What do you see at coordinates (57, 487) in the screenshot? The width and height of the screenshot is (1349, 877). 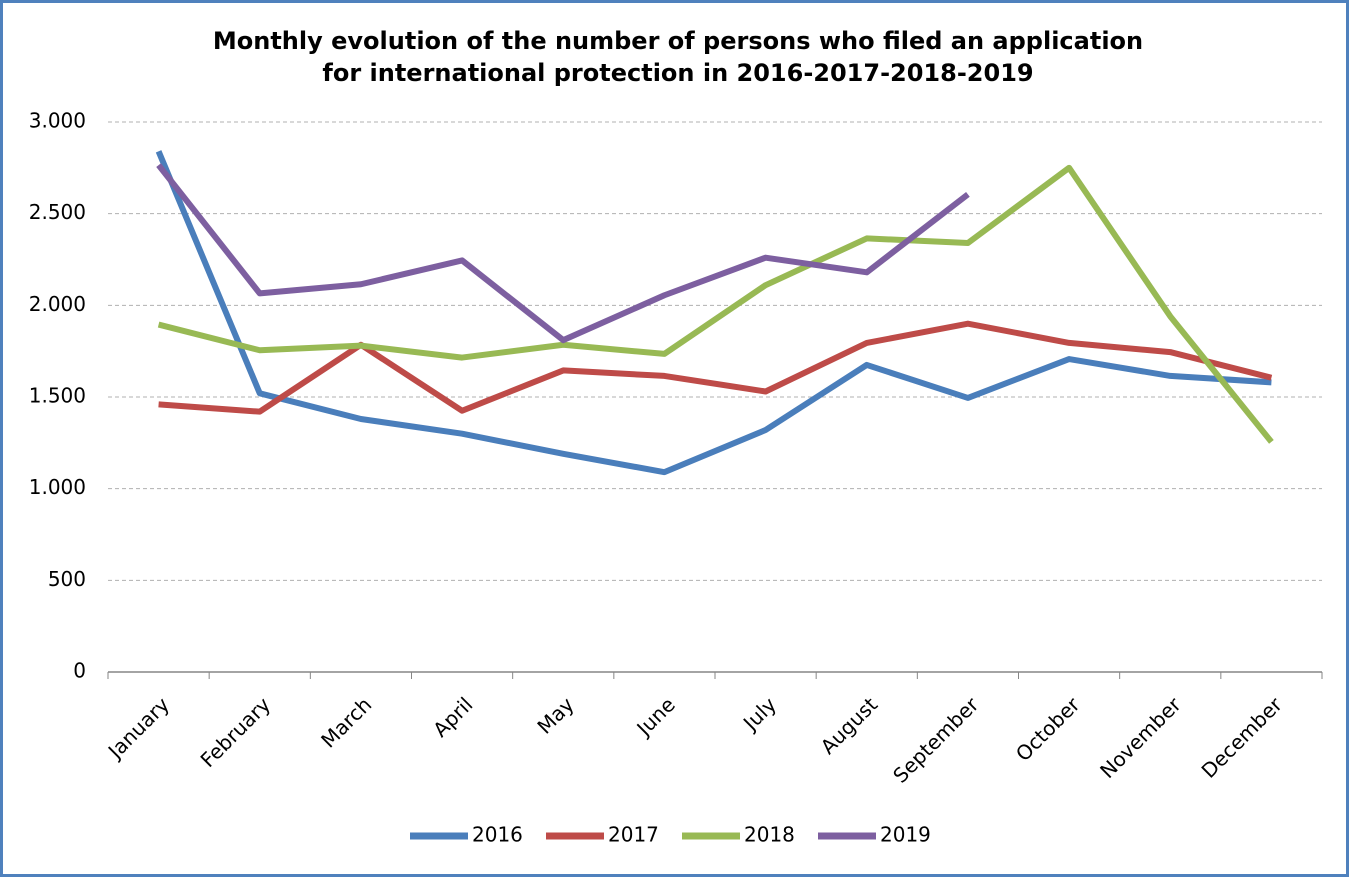 I see `y-tick-label: 1.000` at bounding box center [57, 487].